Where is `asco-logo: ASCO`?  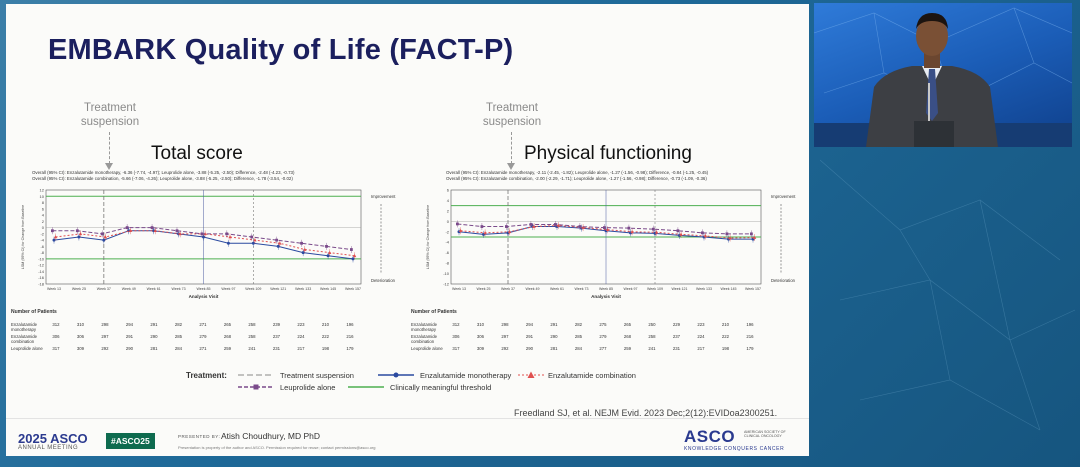
asco-logo: ASCO is located at coordinates (710, 436).